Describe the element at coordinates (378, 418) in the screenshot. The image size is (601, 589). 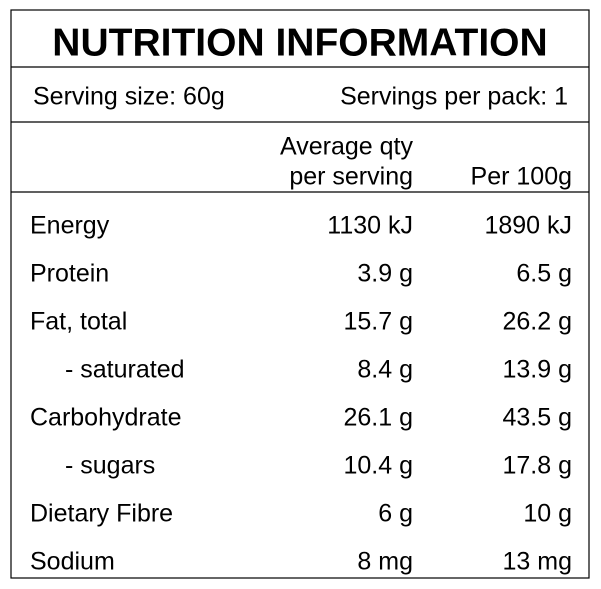
I see `per-serving: 26.1 g` at that location.